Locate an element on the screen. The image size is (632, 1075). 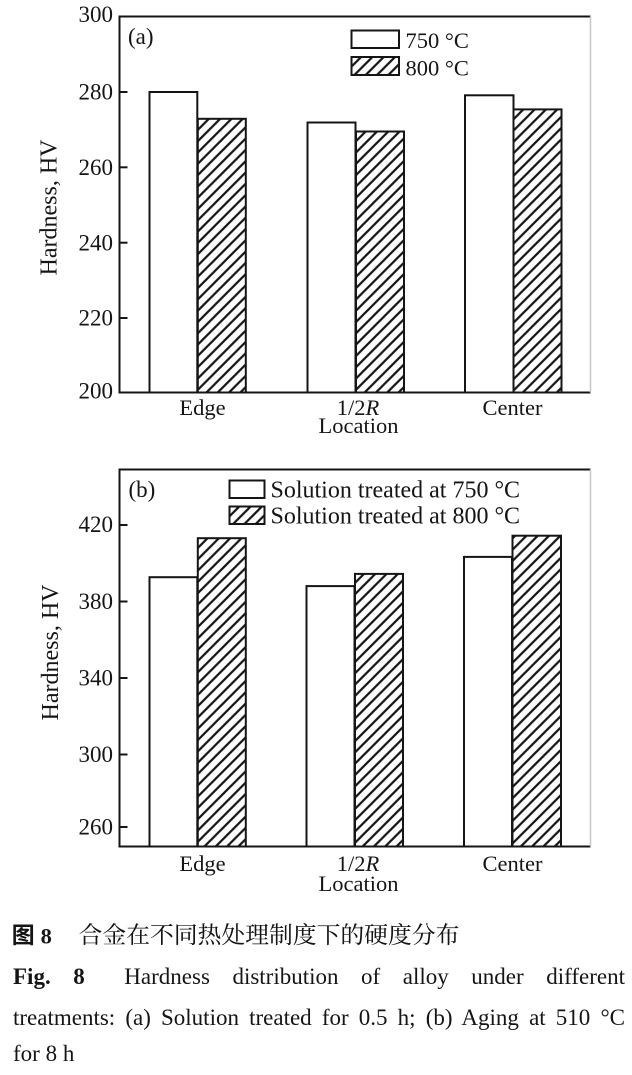
svg-text: 340 is located at coordinates (96, 678).